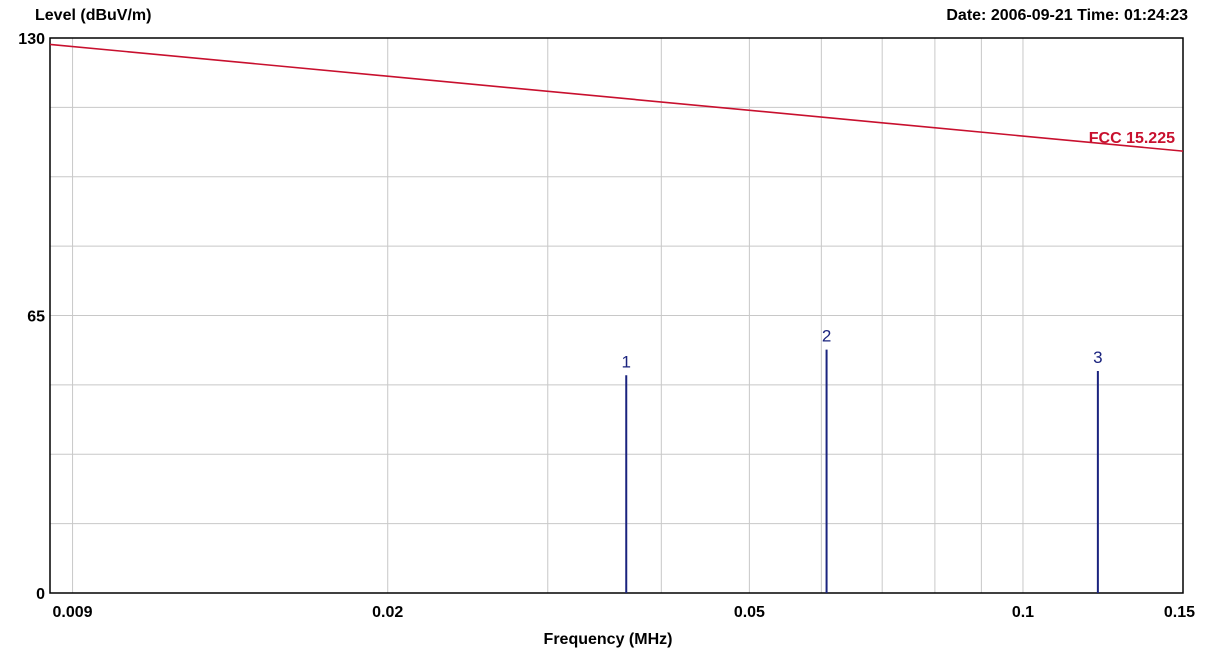 This screenshot has width=1216, height=655. Describe the element at coordinates (1023, 612) in the screenshot. I see `x-tick-label: 0.1` at that location.